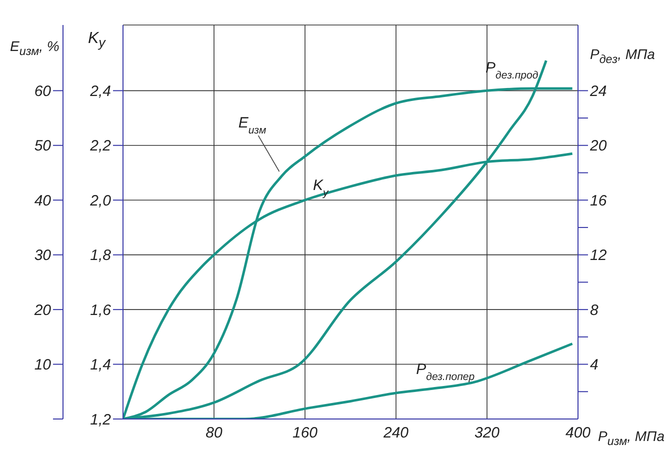 The width and height of the screenshot is (666, 451). I want to click on y-tick-label: 1,2, so click(101, 419).